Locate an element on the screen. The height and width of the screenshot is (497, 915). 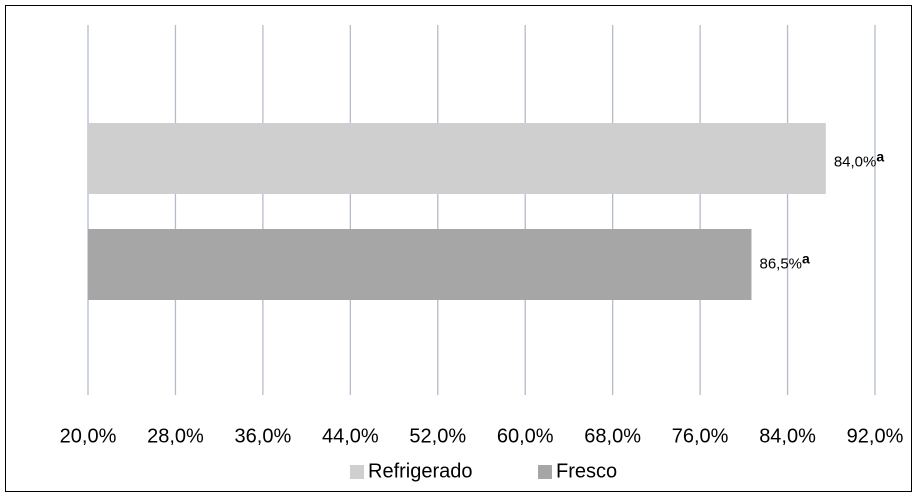
data-label-text: 86,5% is located at coordinates (780, 263).